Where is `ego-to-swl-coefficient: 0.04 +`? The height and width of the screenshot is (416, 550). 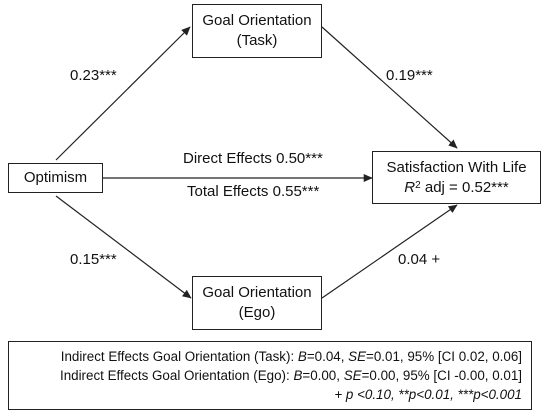
ego-to-swl-coefficient: 0.04 + is located at coordinates (419, 259).